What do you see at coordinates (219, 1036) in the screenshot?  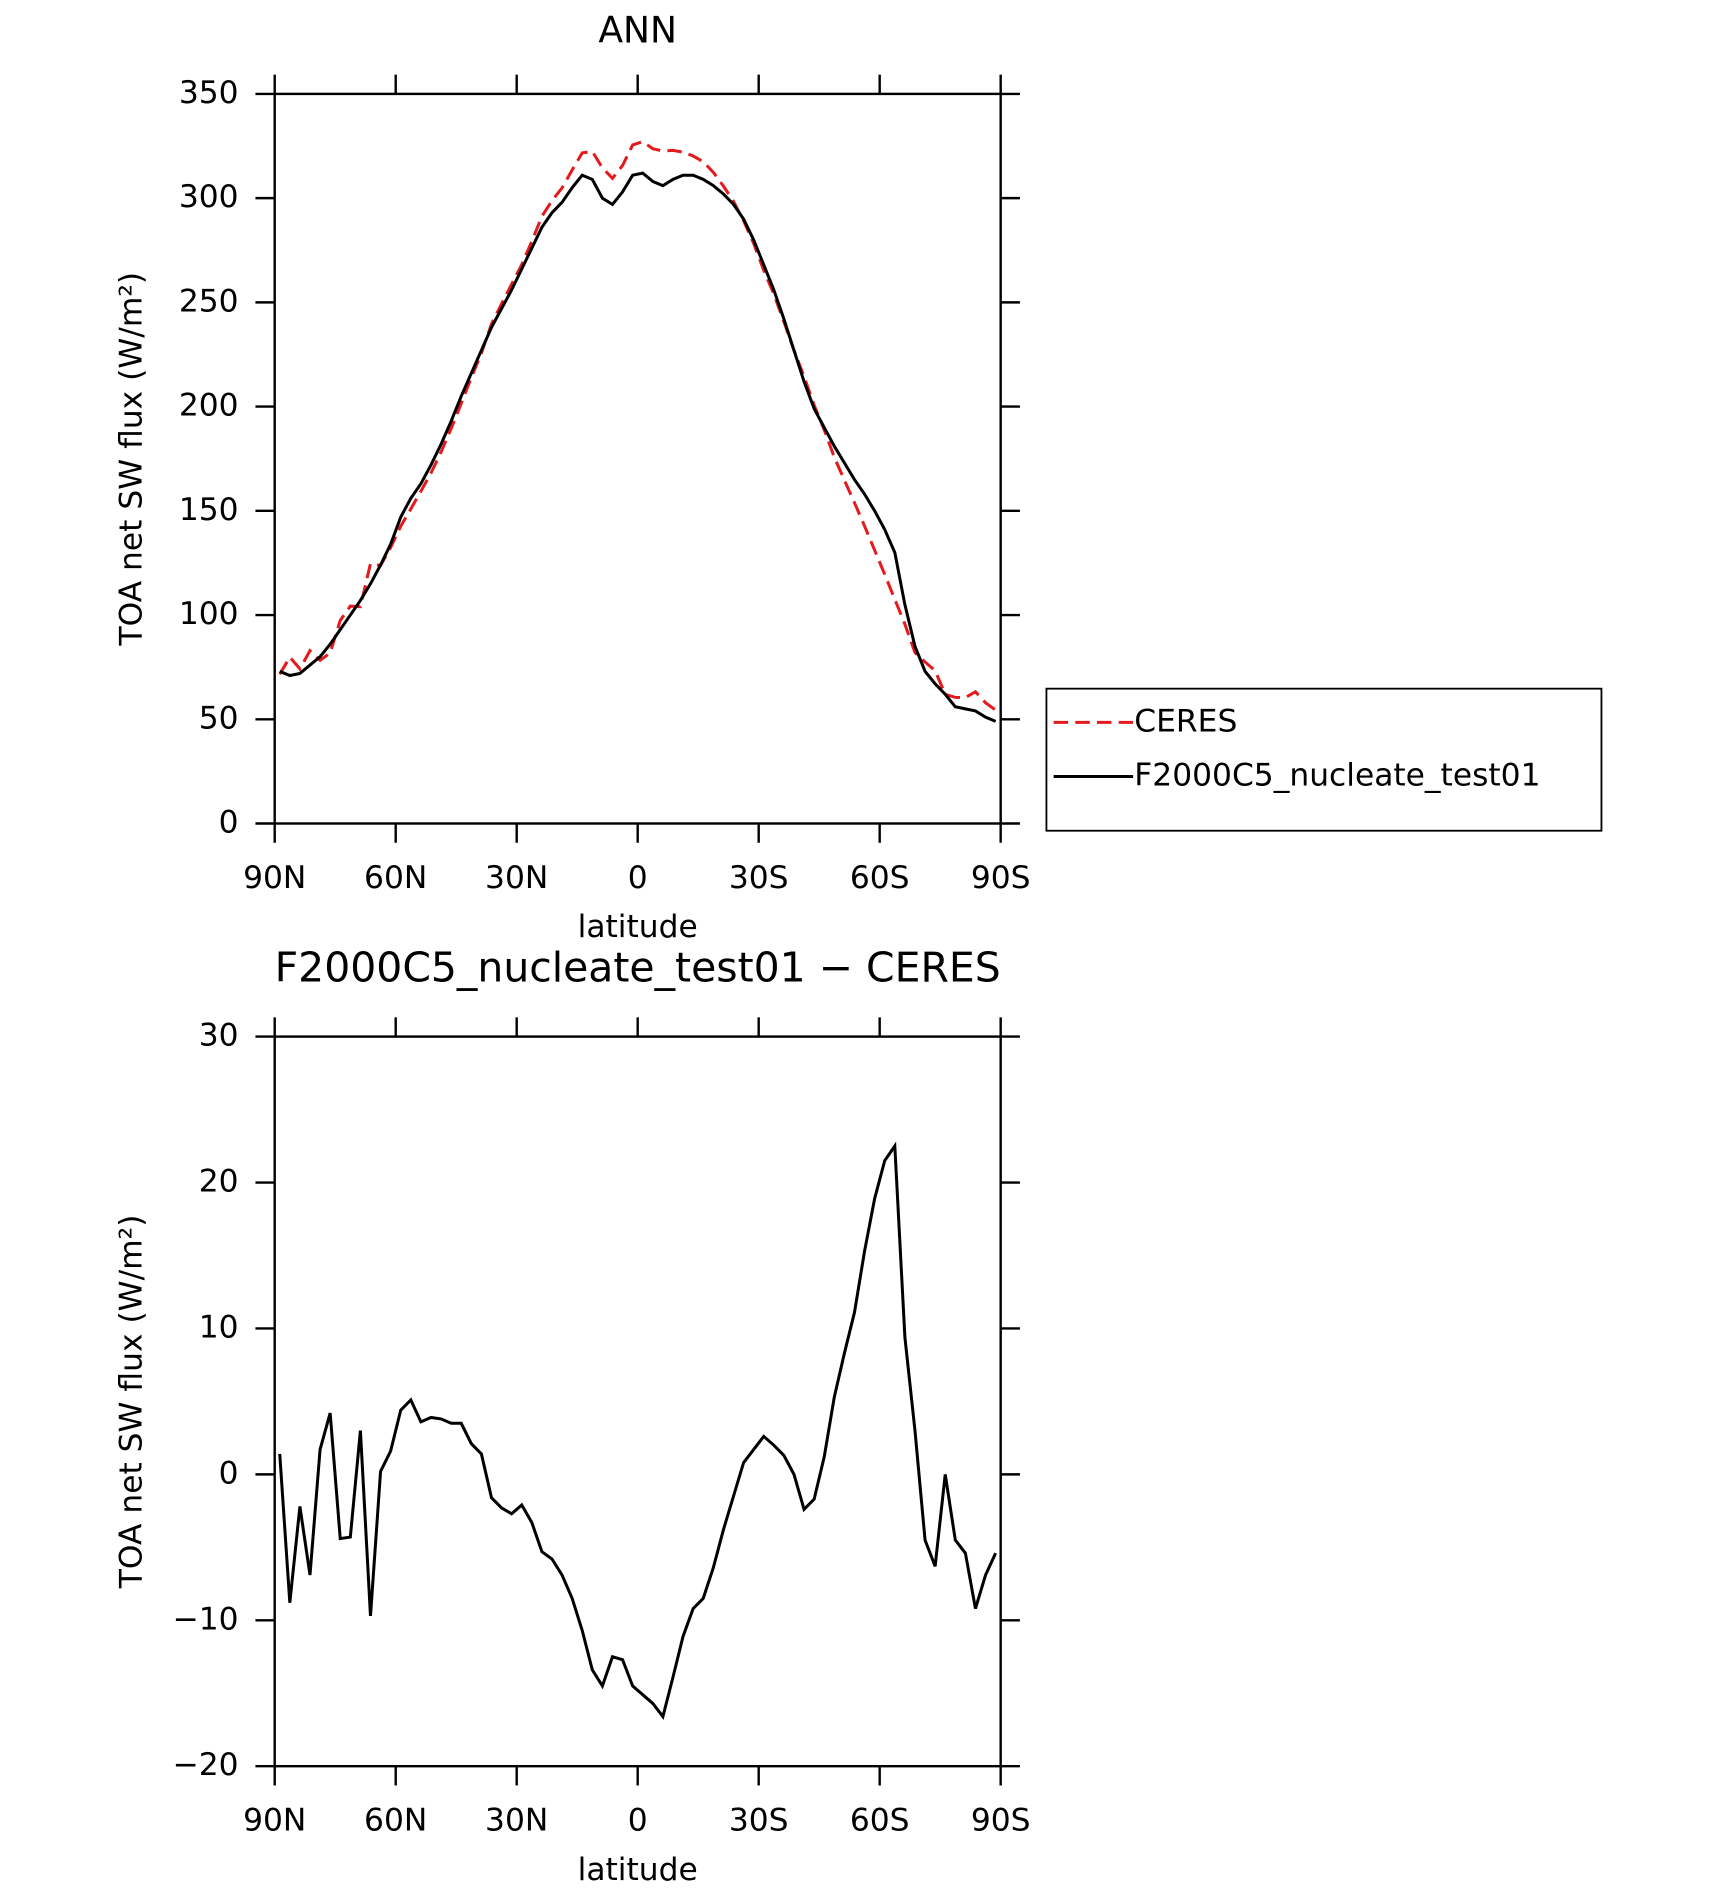 I see `y-tick-label: 30` at bounding box center [219, 1036].